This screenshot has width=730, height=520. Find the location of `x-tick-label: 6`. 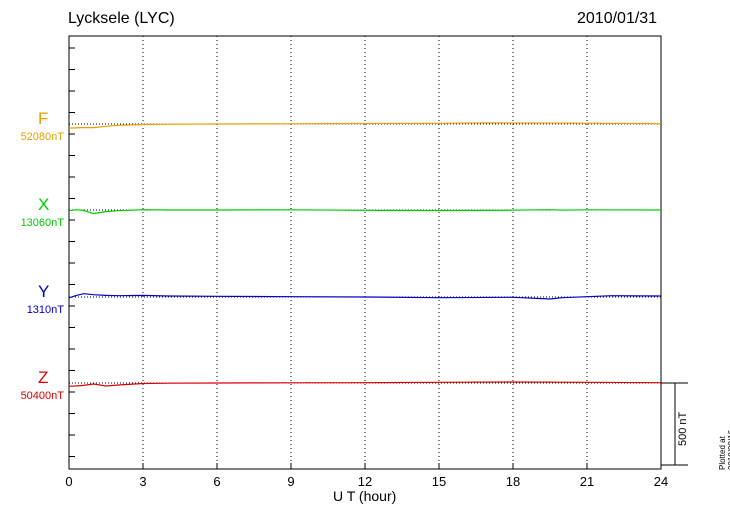

x-tick-label: 6 is located at coordinates (216, 481).